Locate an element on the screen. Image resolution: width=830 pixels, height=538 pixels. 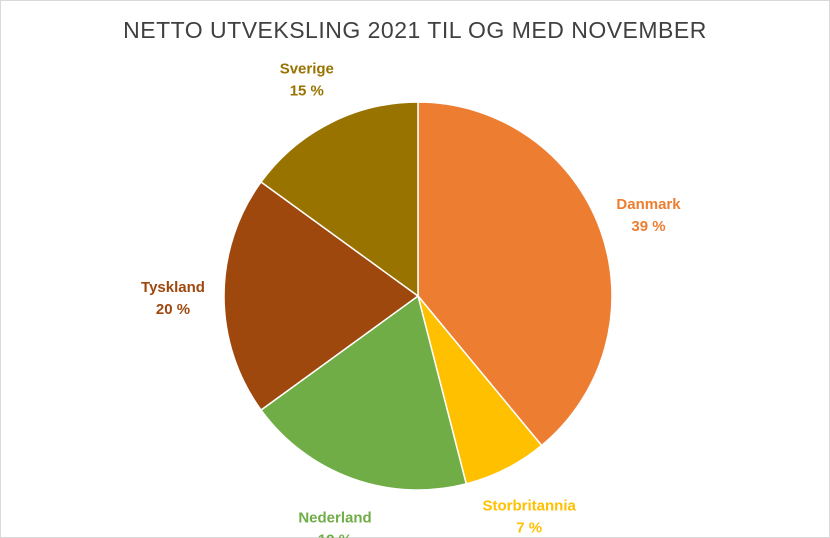
pie-slice-sverige is located at coordinates (339, 199).